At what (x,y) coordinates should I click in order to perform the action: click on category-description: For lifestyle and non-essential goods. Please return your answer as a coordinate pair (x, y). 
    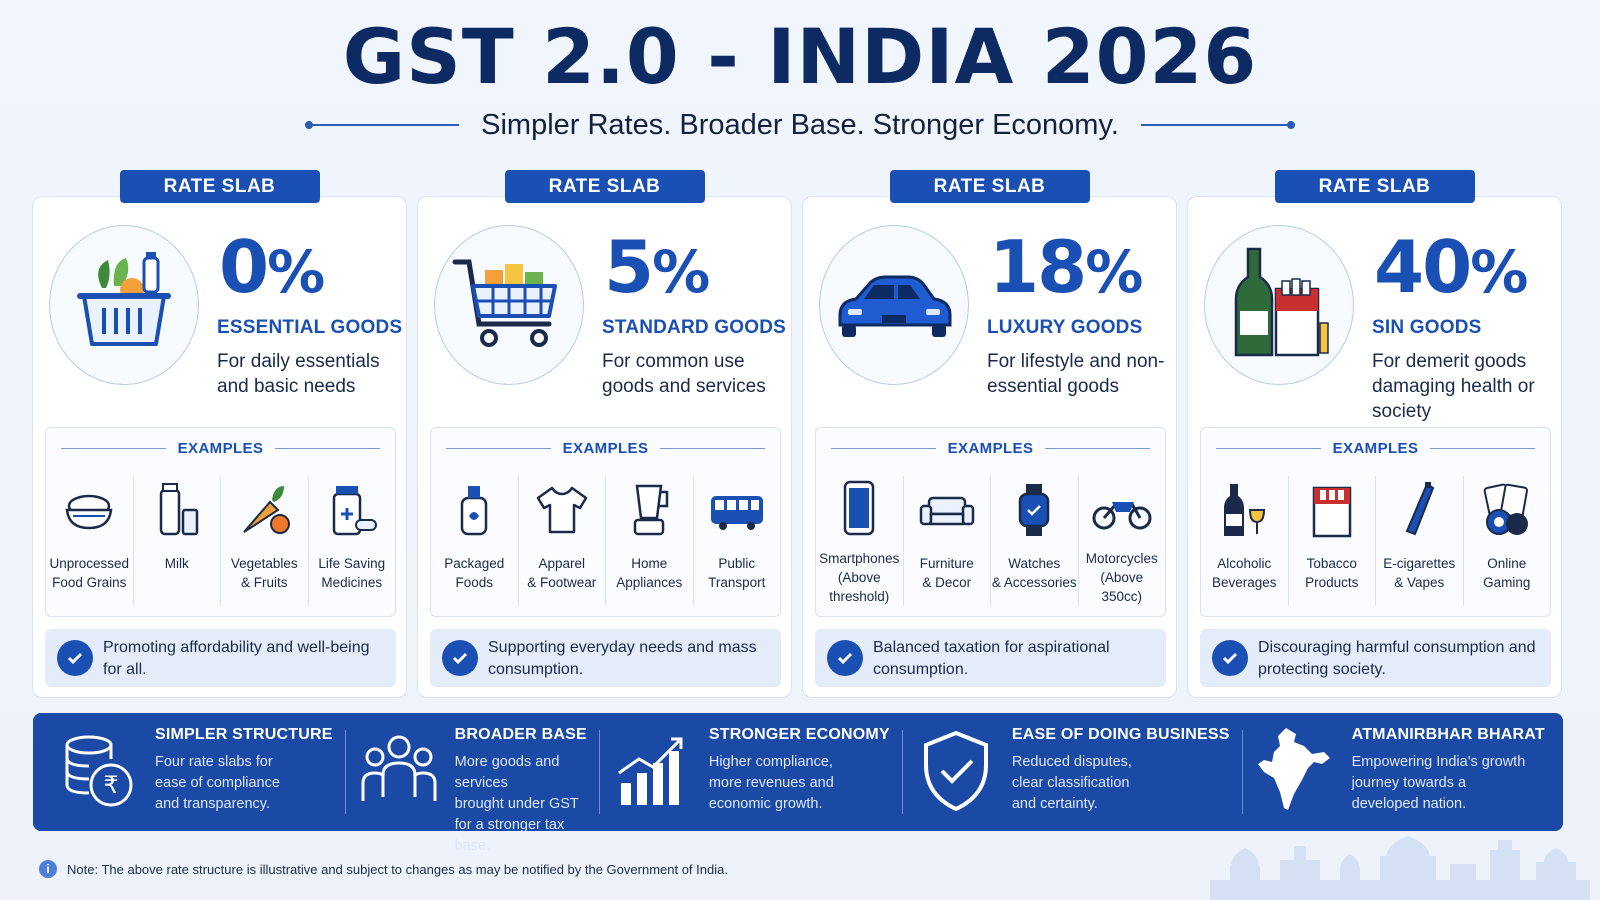
    Looking at the image, I should click on (1076, 374).